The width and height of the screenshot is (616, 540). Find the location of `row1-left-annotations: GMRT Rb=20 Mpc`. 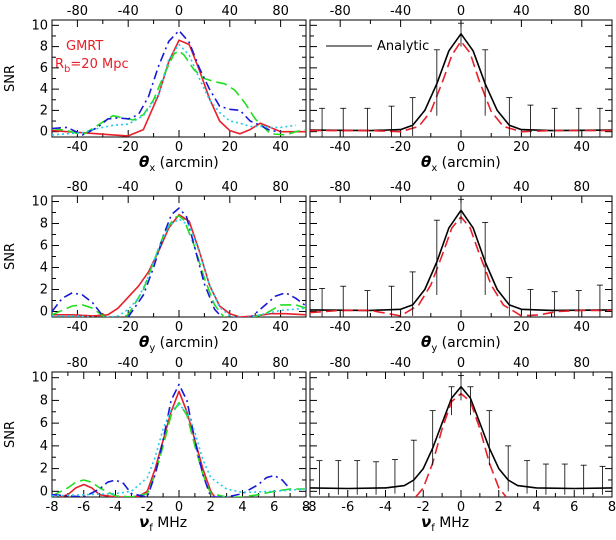

row1-left-annotations: GMRT Rb=20 Mpc is located at coordinates (92, 57).